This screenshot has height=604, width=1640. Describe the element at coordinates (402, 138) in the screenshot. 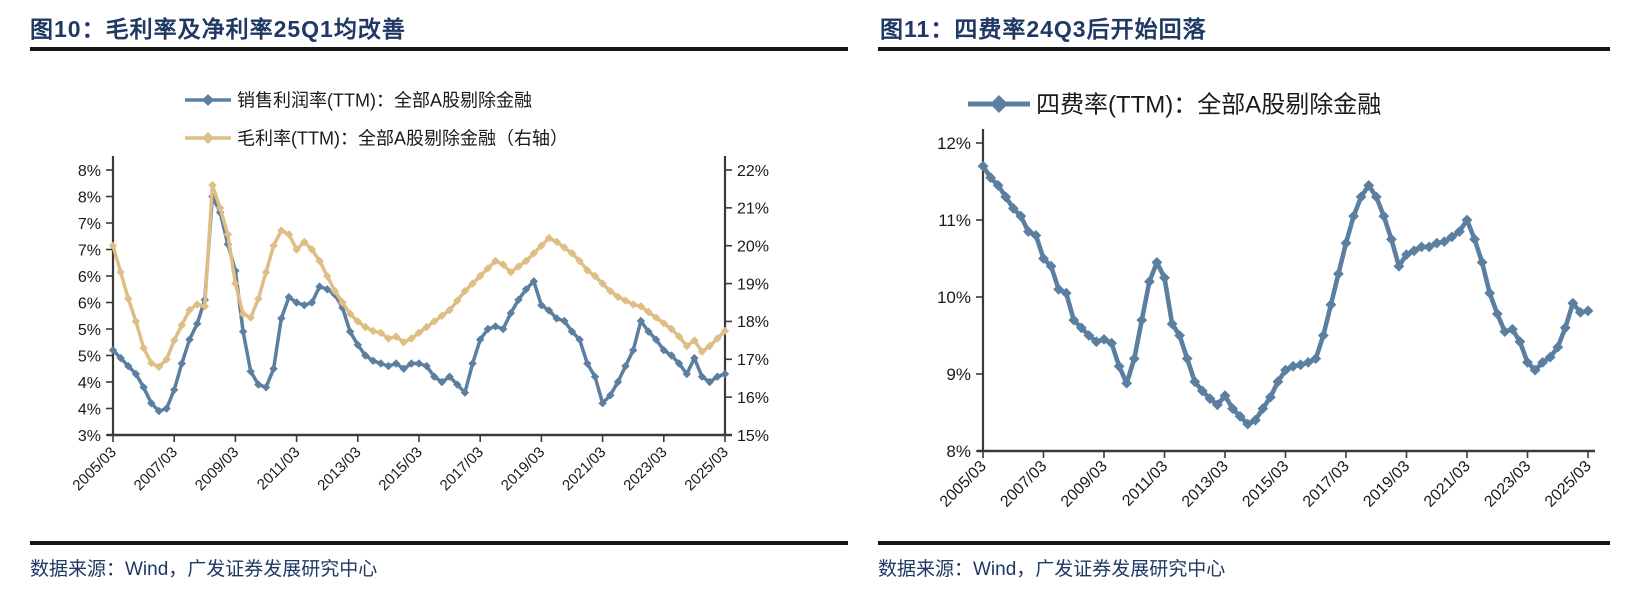

I see `legend-label: 毛利率(TTM)：全部A股剔除金融（右轴）` at that location.